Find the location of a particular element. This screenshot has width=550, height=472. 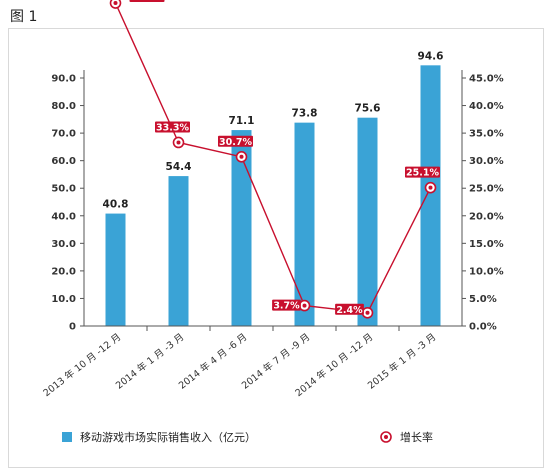

right-axis-tick: 35.0% is located at coordinates (486, 134).